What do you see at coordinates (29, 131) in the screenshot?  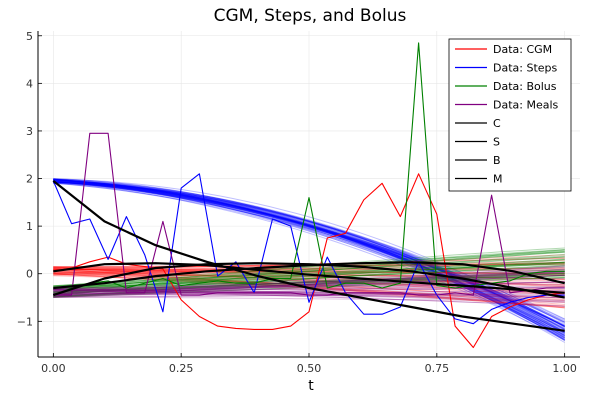 I see `y-tick-label: 3` at bounding box center [29, 131].